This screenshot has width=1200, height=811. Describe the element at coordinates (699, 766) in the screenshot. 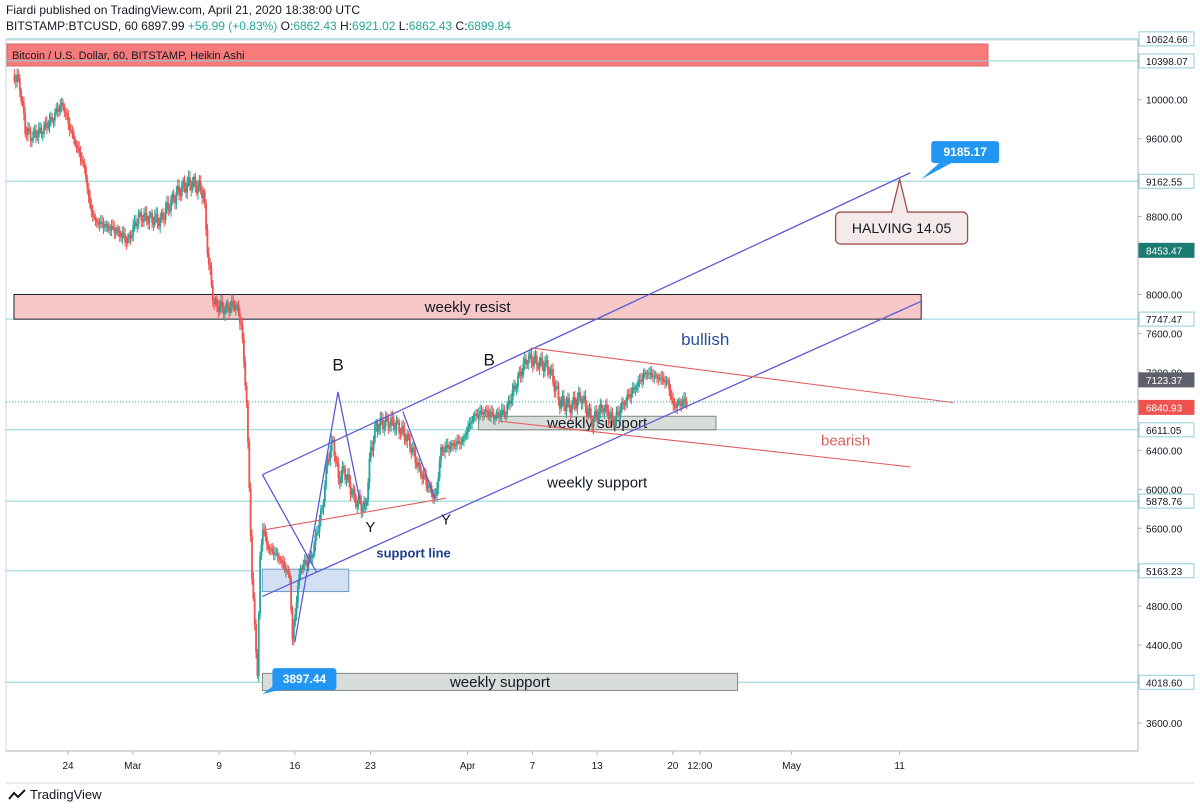

I see `x-tick-label: 12:00` at that location.